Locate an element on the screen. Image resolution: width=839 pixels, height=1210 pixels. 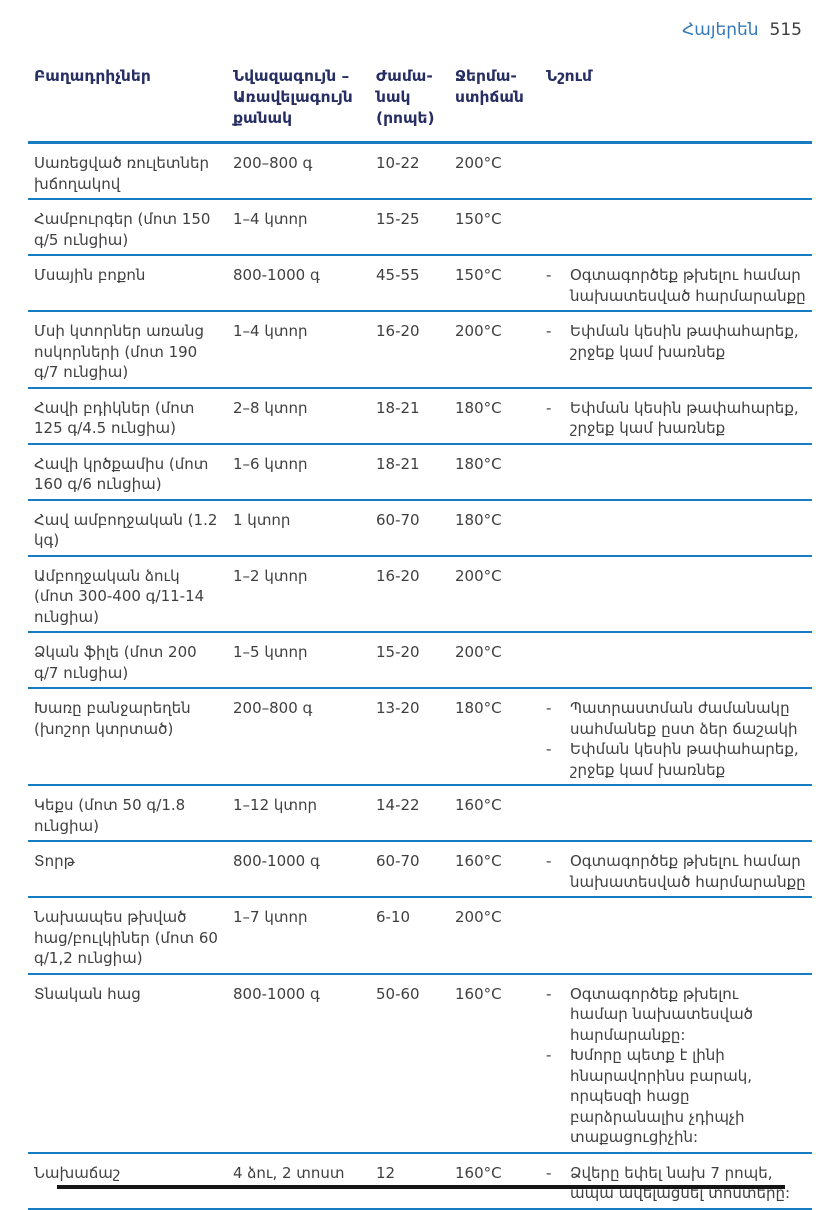
time-cell: 18-21 is located at coordinates (409, 472).